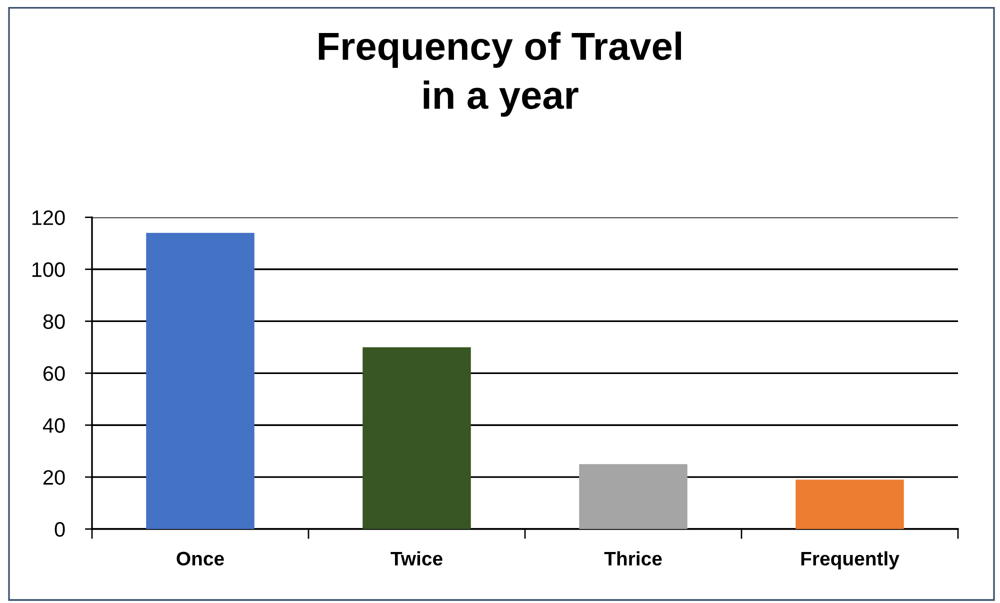 This screenshot has height=603, width=1000. I want to click on y-tick-label: 60, so click(54, 373).